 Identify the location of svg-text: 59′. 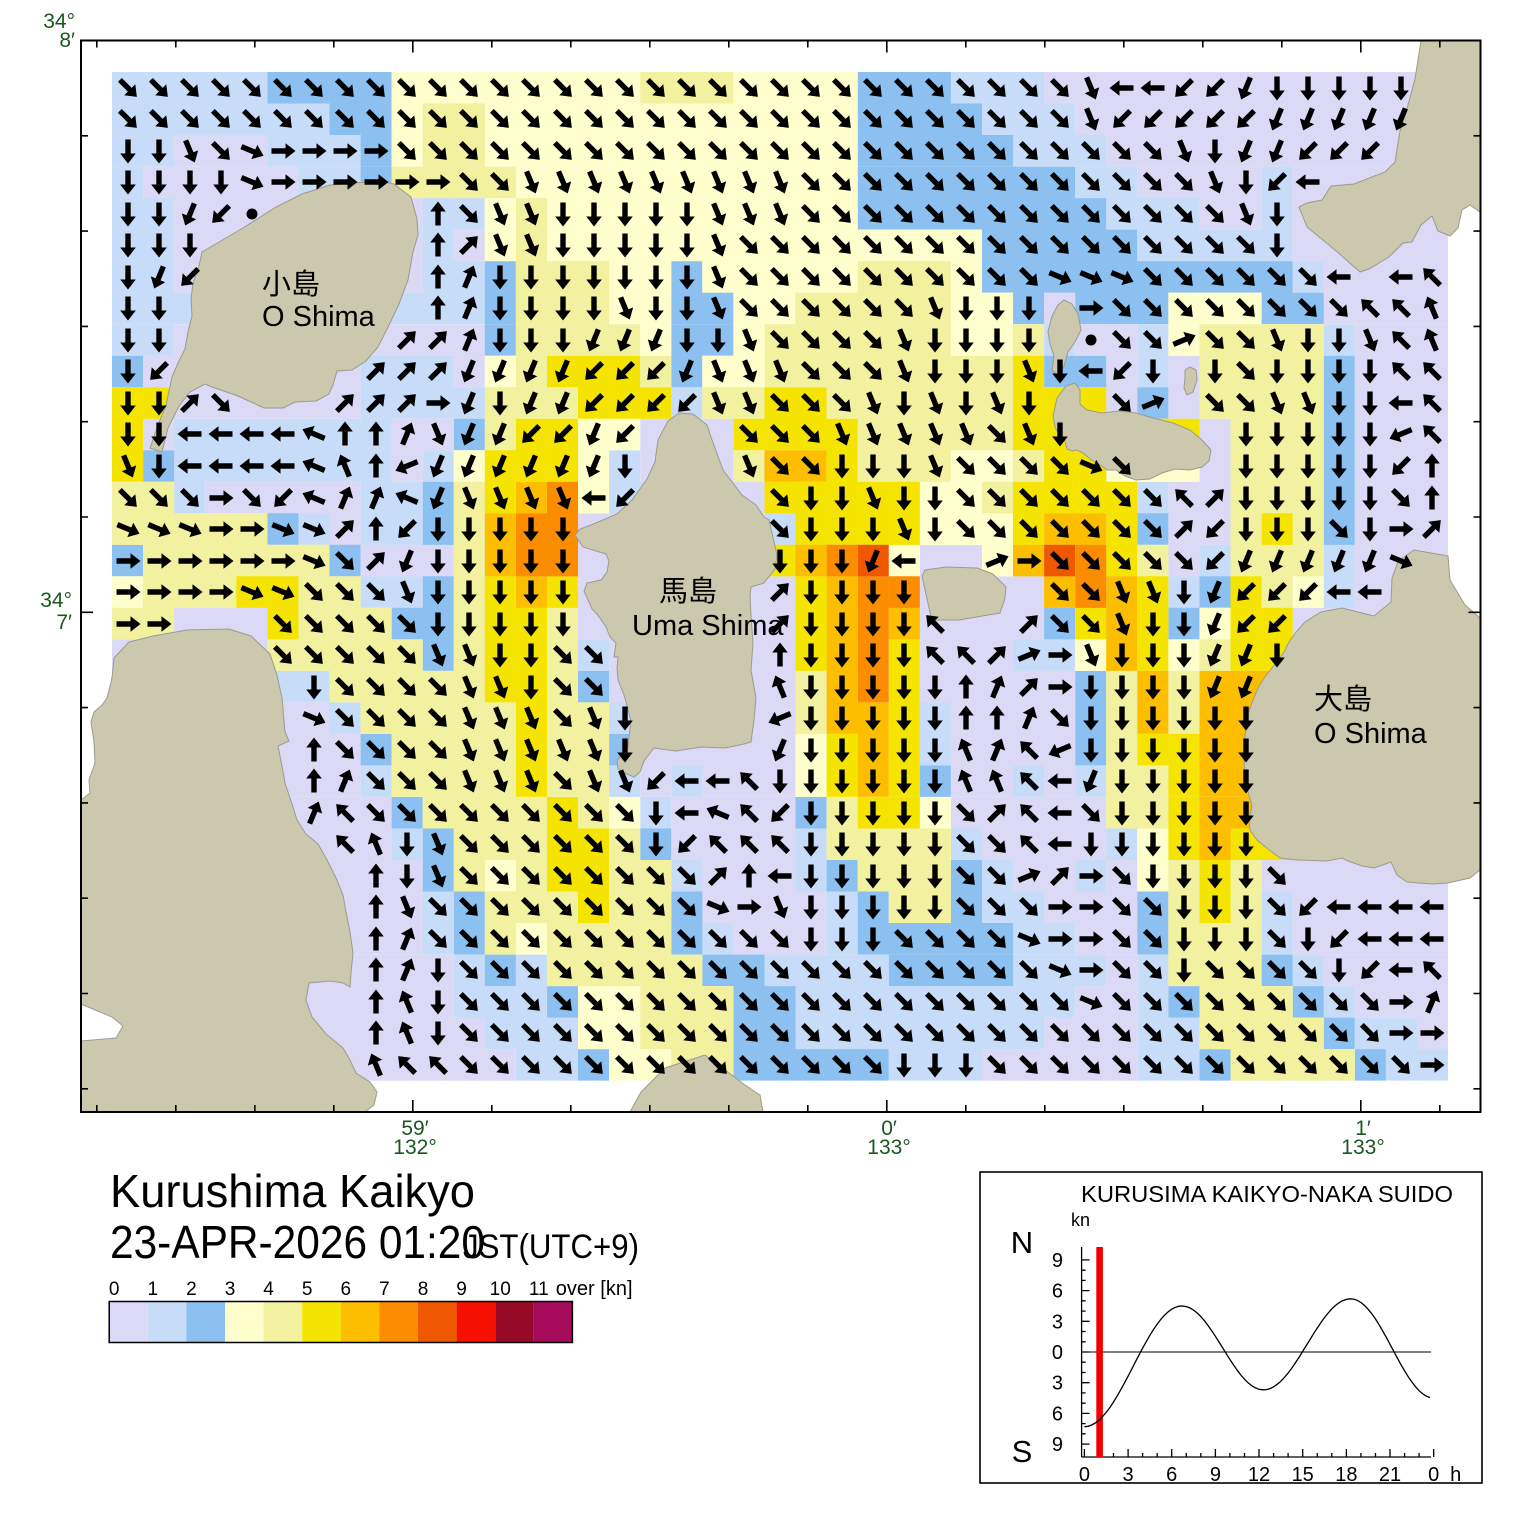
(414, 1128).